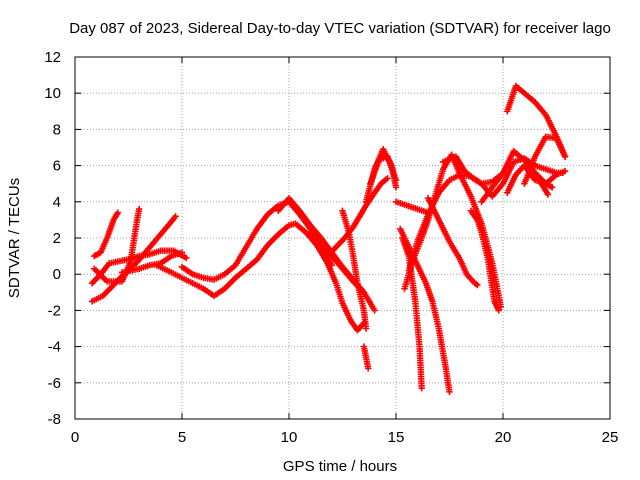 This screenshot has width=640, height=480. What do you see at coordinates (54, 419) in the screenshot?
I see `y-tick-label: -8` at bounding box center [54, 419].